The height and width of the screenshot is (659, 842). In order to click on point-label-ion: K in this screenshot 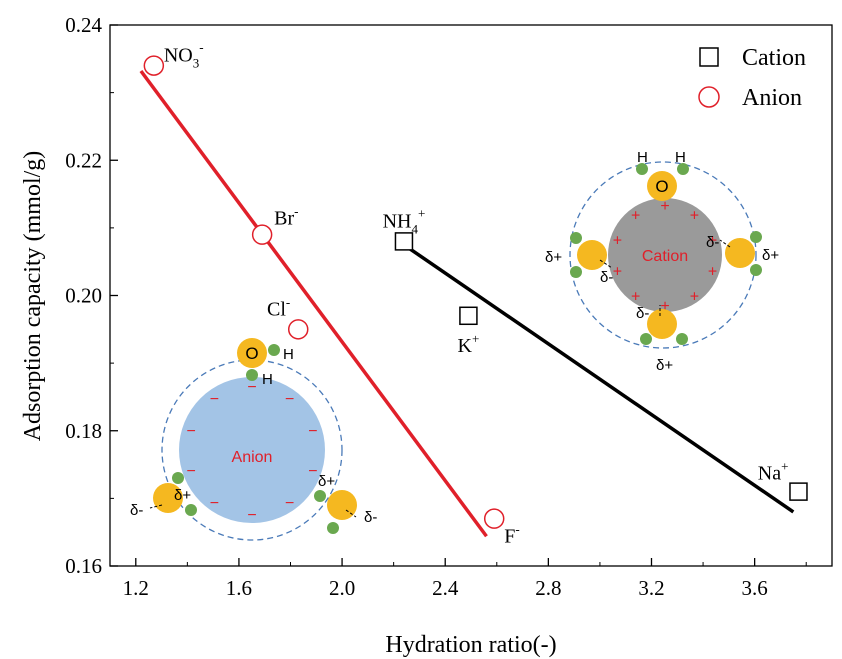, I will do `click(465, 346)`.